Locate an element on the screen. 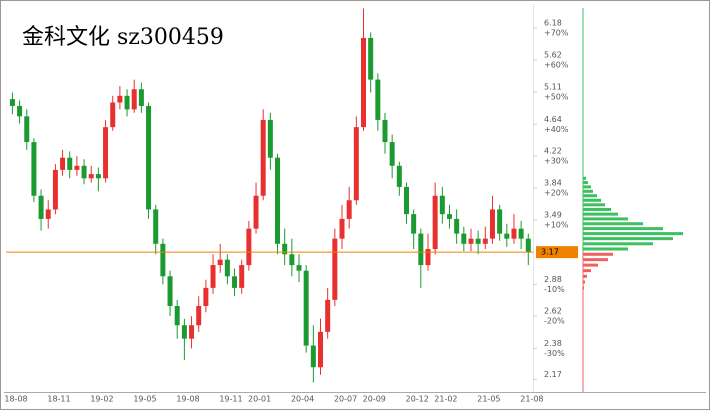  x-tick-label: 20-09 is located at coordinates (374, 399).